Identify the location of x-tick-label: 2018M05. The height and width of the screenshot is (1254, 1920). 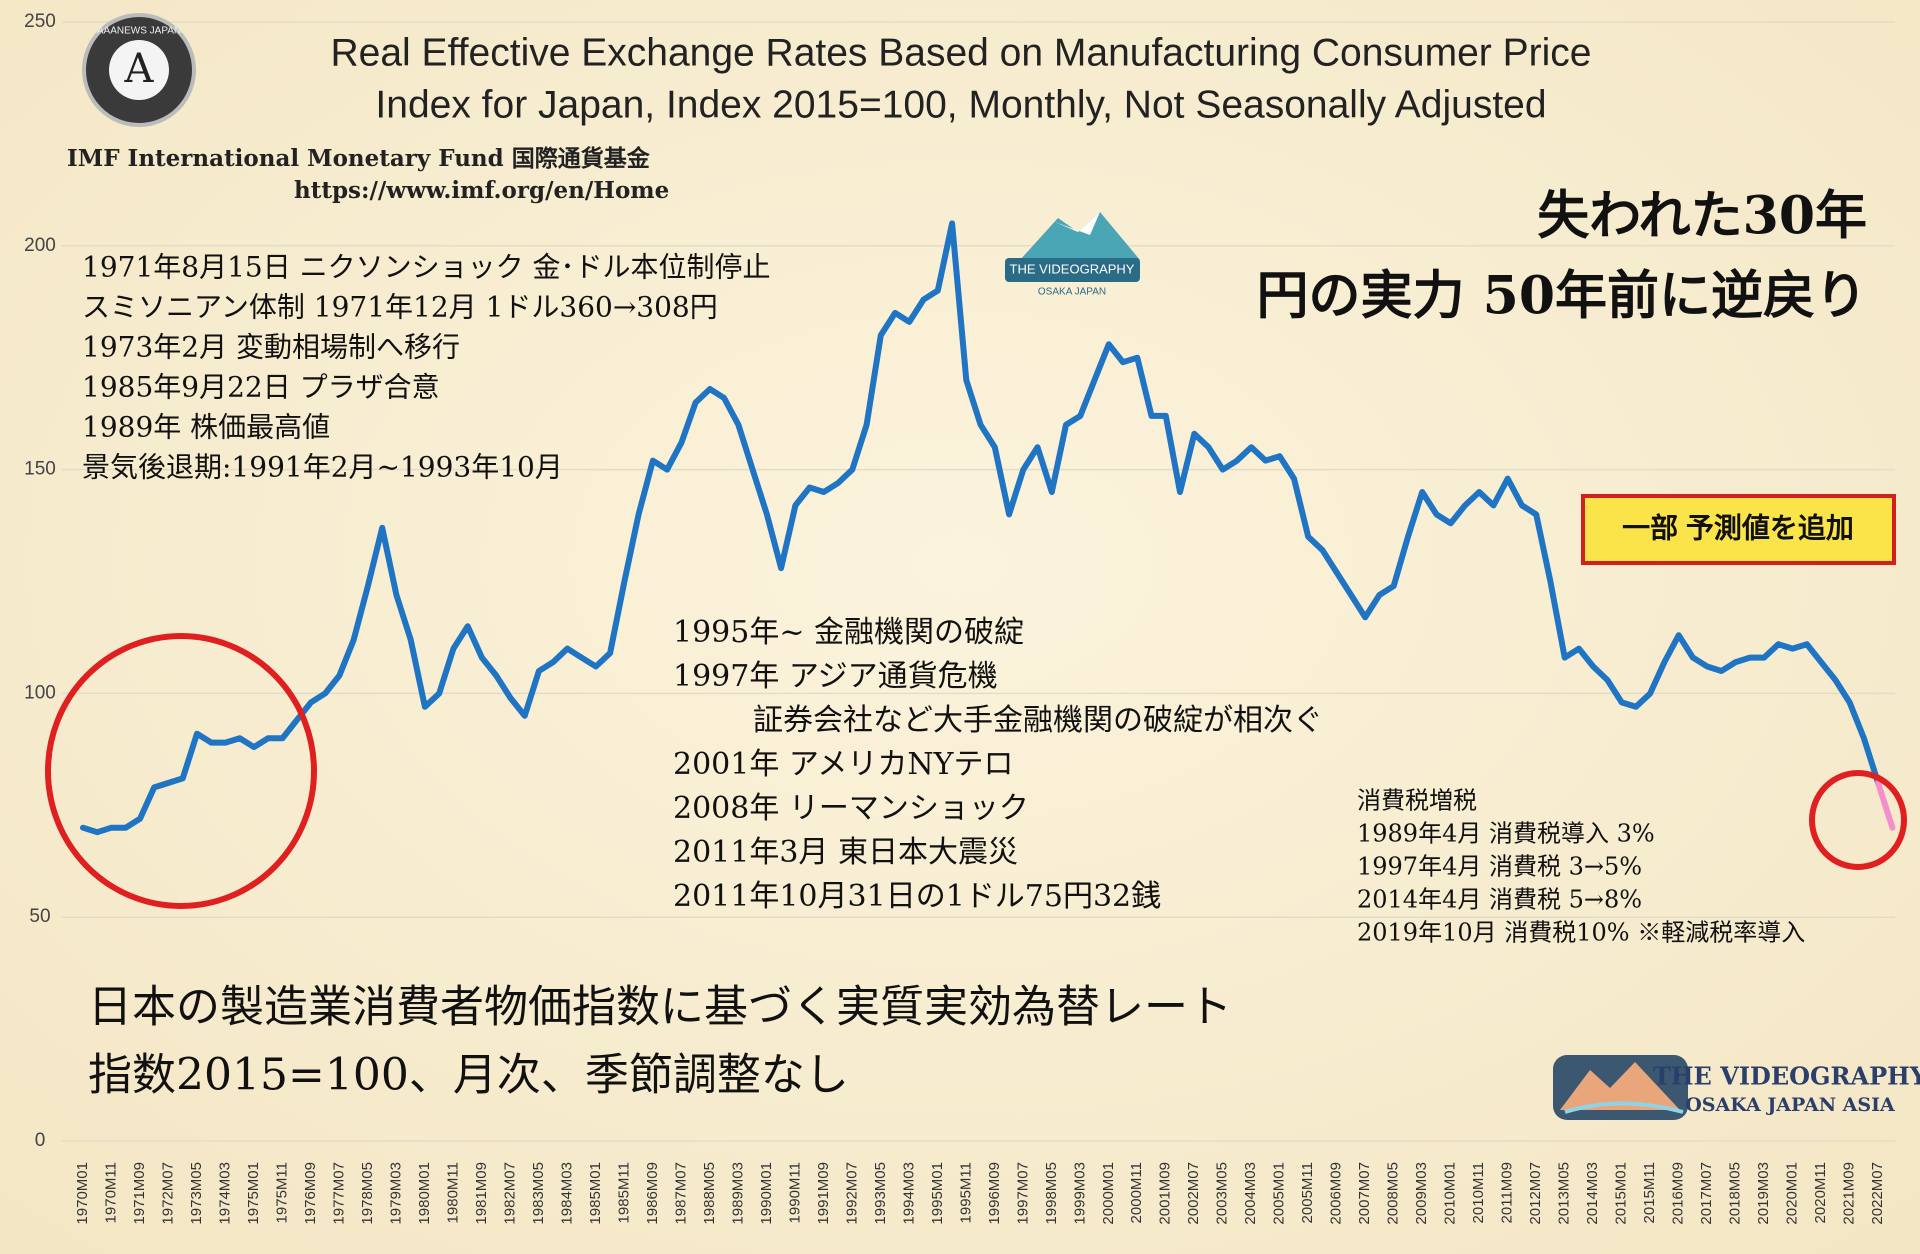
(1735, 1193).